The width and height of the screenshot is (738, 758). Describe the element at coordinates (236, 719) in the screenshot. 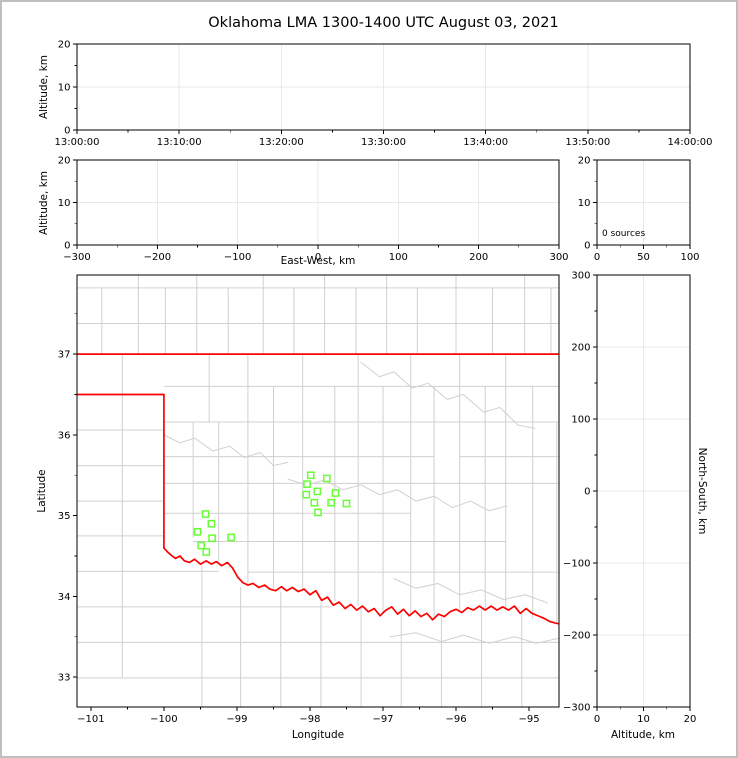

I see `x-tick-label: −99` at that location.